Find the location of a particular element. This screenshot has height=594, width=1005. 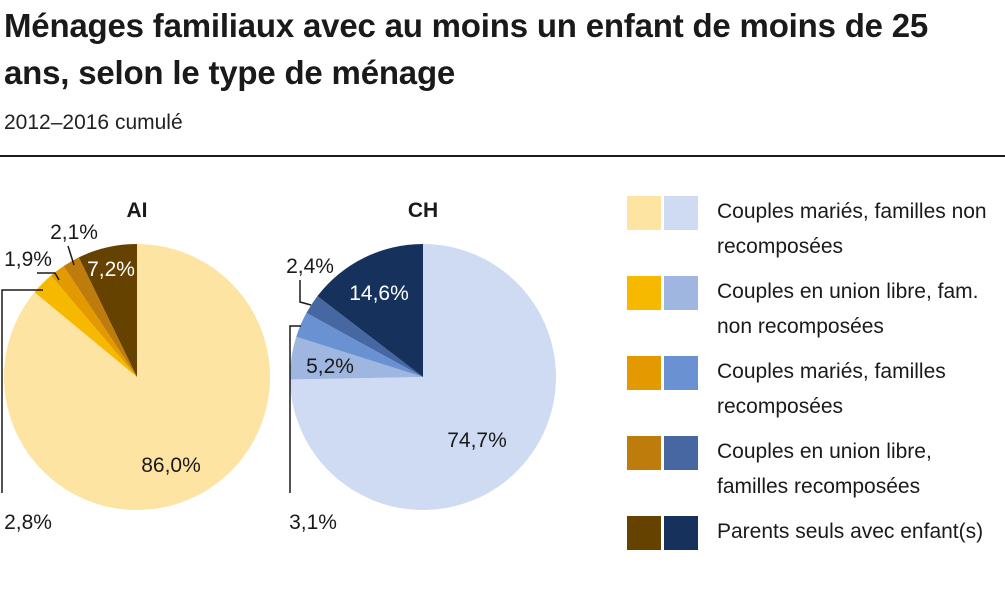

pie-ch-label-1: 5,2% is located at coordinates (330, 366).